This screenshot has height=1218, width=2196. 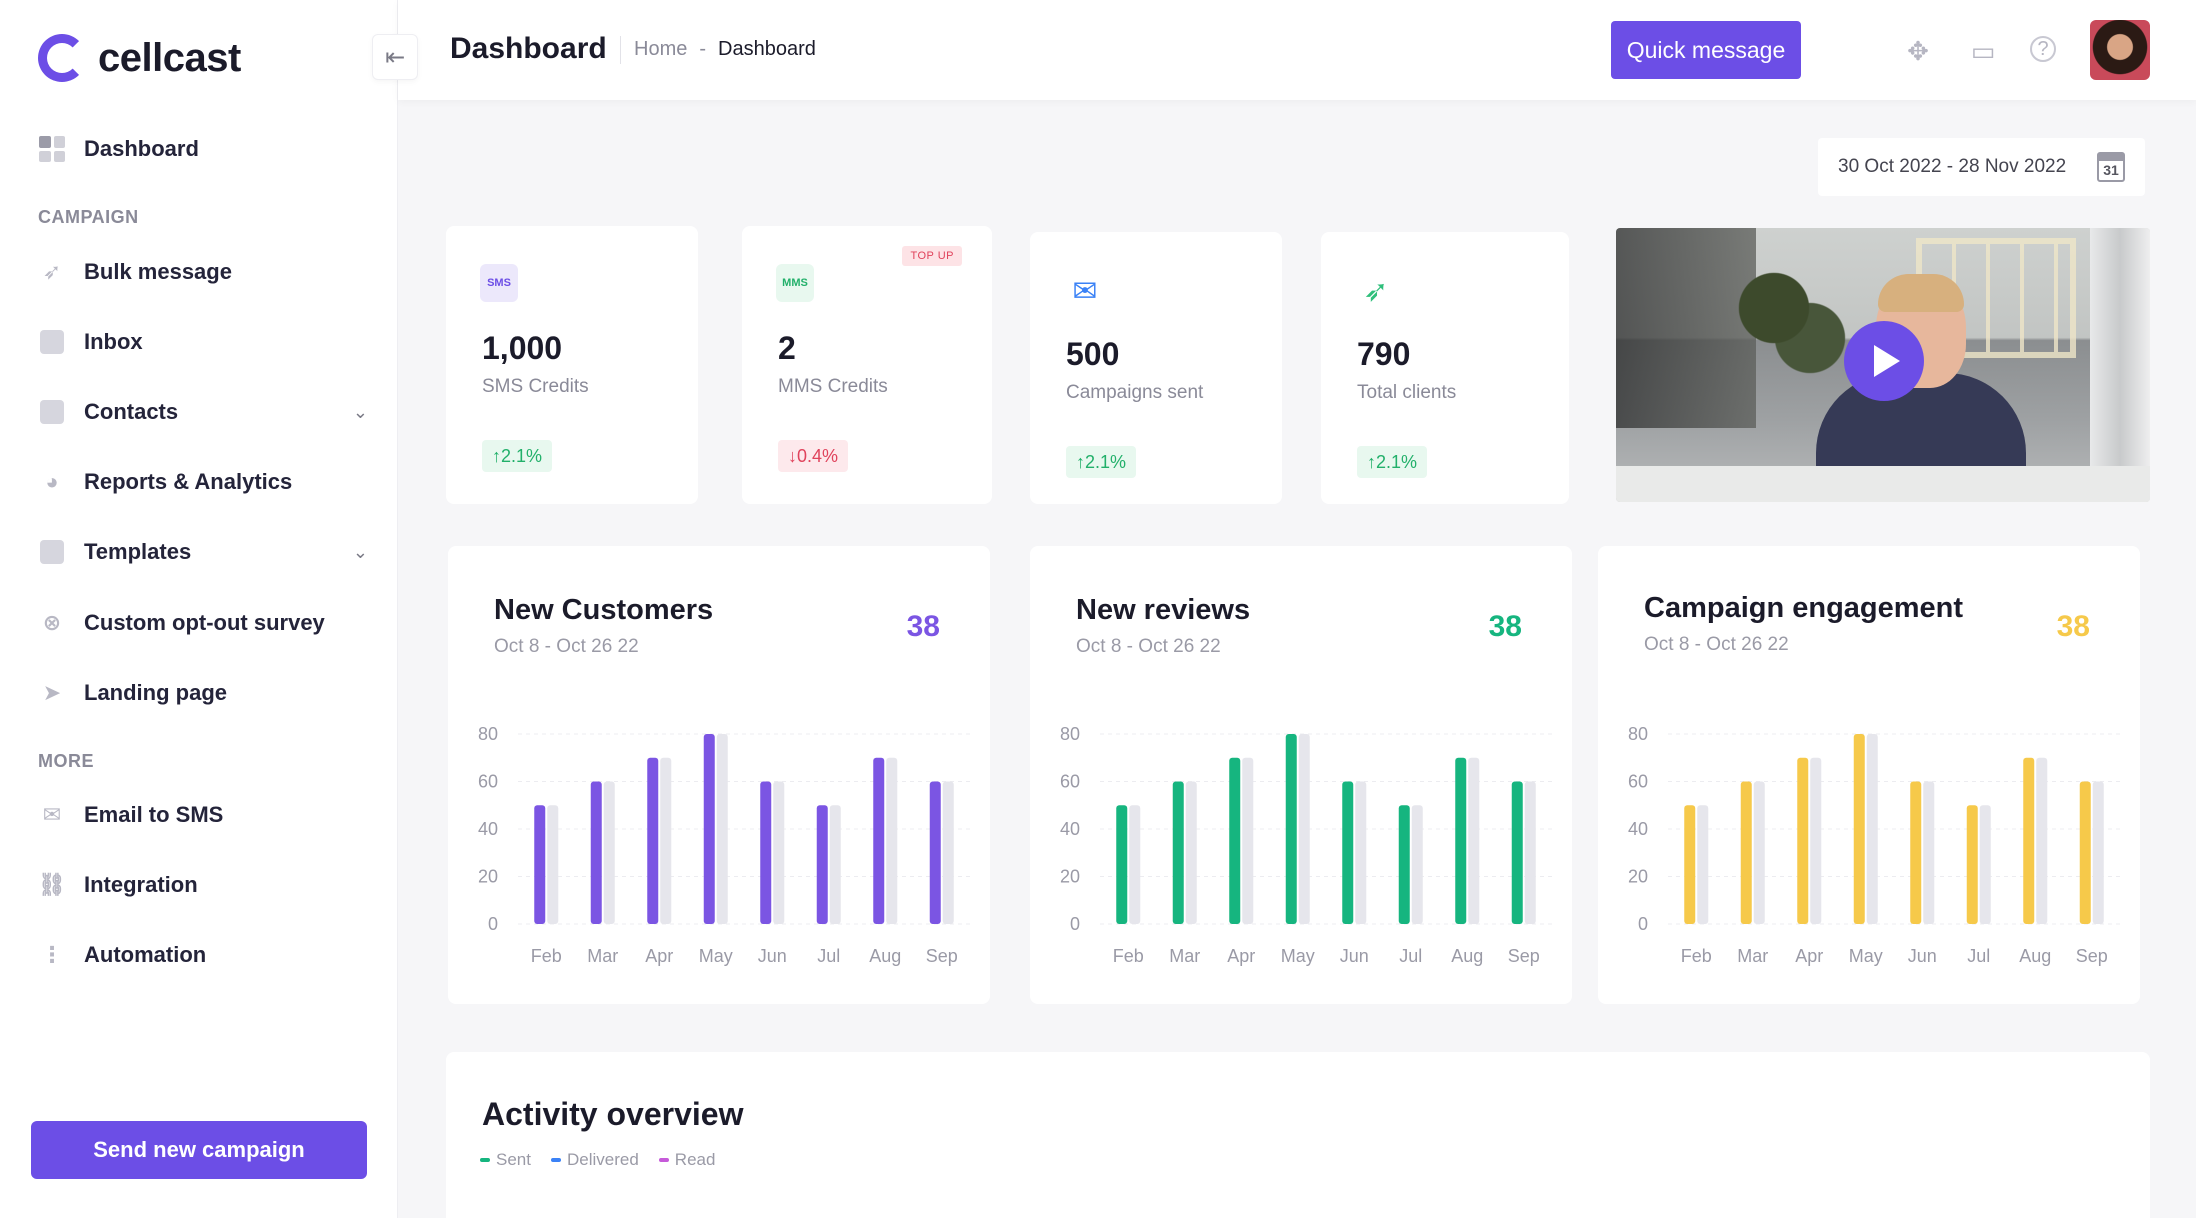 What do you see at coordinates (113, 341) in the screenshot?
I see `sidebar-item-label: Inbox` at bounding box center [113, 341].